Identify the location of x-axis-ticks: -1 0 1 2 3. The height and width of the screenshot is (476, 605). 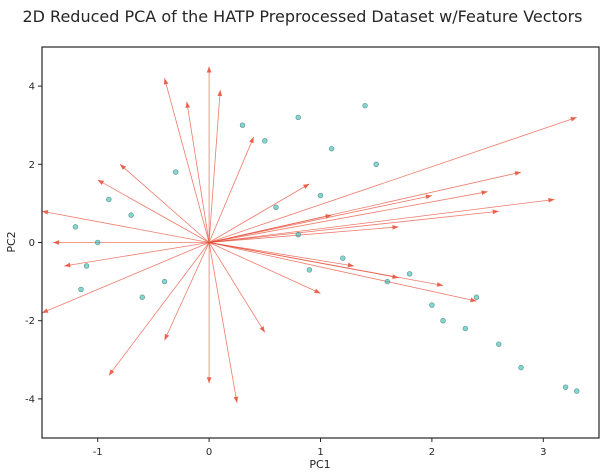
(319, 448).